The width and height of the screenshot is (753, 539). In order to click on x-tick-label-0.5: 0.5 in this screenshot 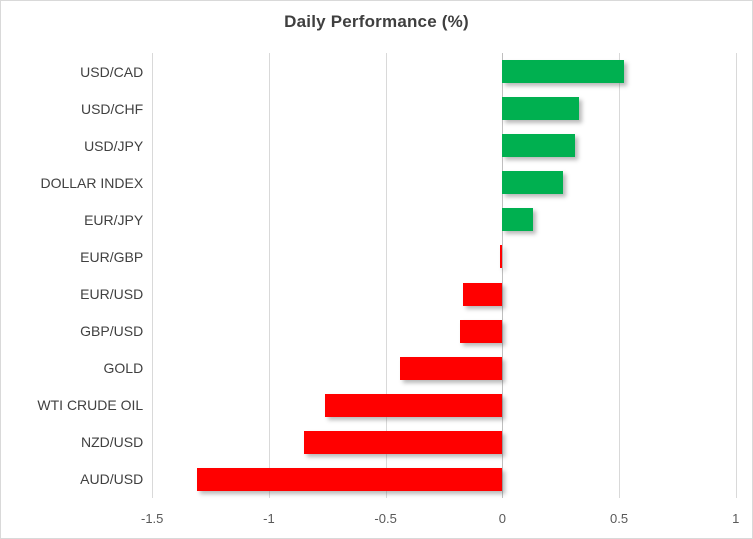, I will do `click(619, 518)`.